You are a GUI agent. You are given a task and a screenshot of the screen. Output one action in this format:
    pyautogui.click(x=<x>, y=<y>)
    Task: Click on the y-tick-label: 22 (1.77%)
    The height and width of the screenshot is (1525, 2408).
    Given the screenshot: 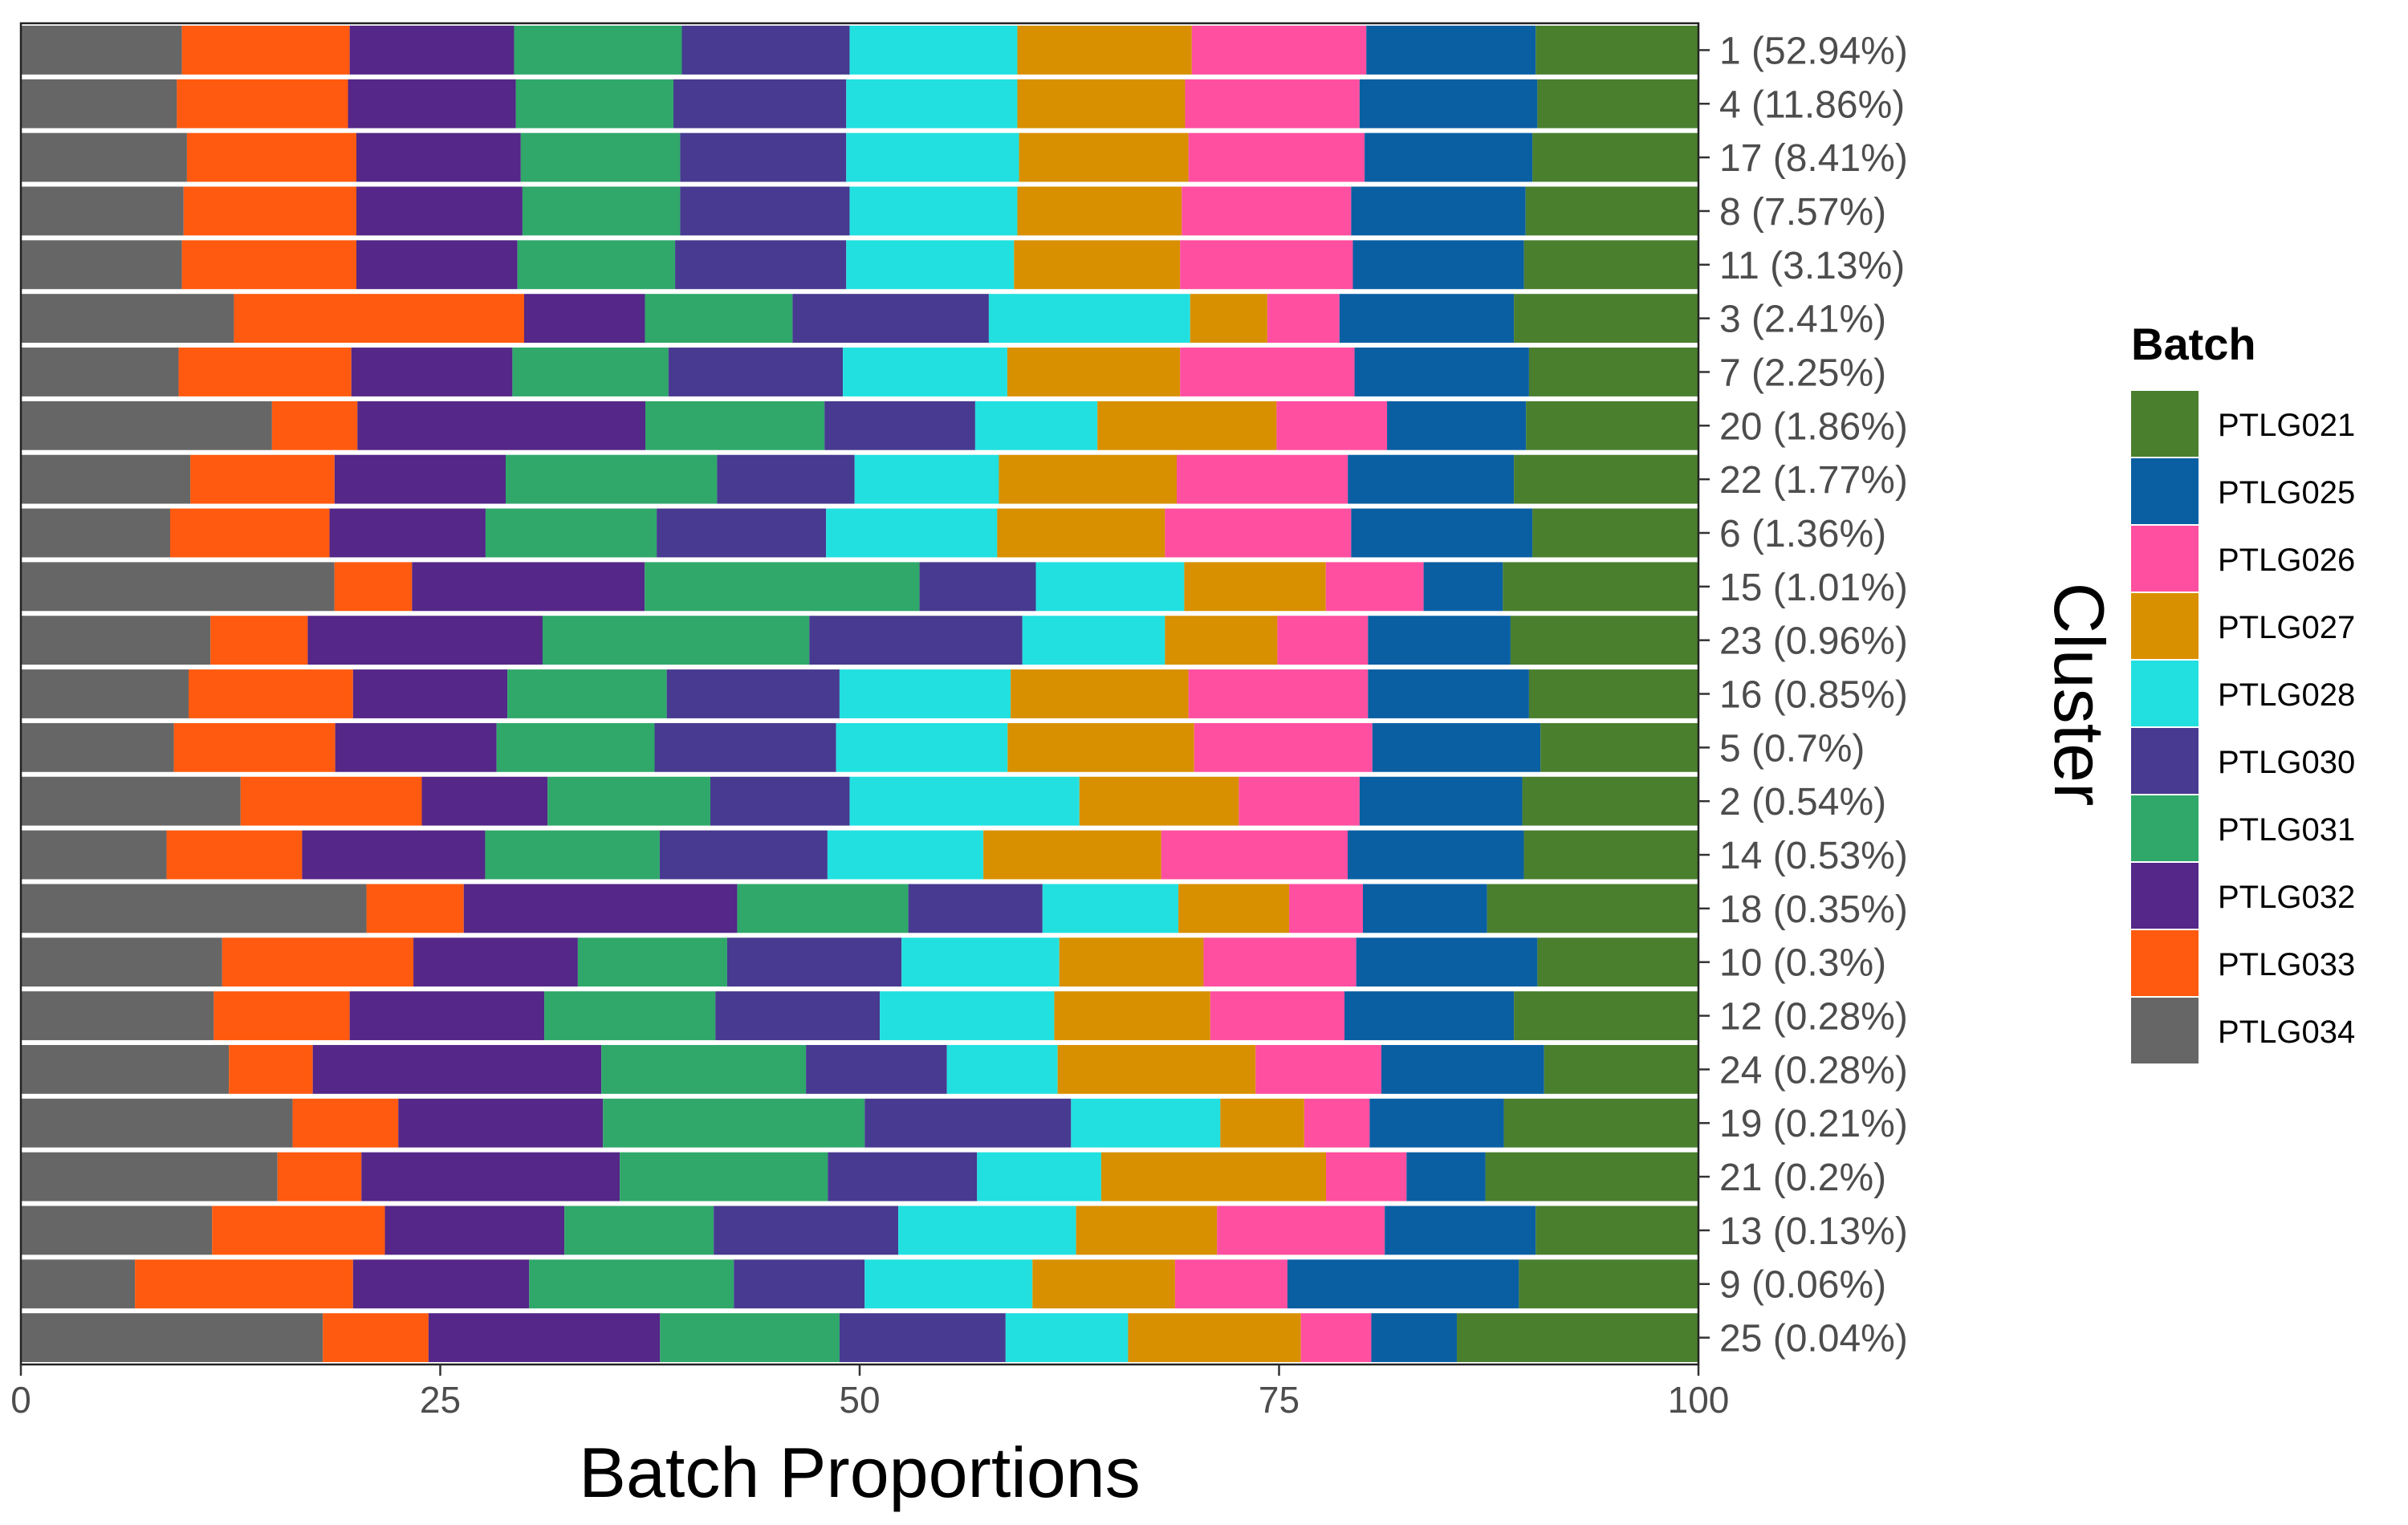 What is the action you would take?
    pyautogui.click(x=1814, y=480)
    